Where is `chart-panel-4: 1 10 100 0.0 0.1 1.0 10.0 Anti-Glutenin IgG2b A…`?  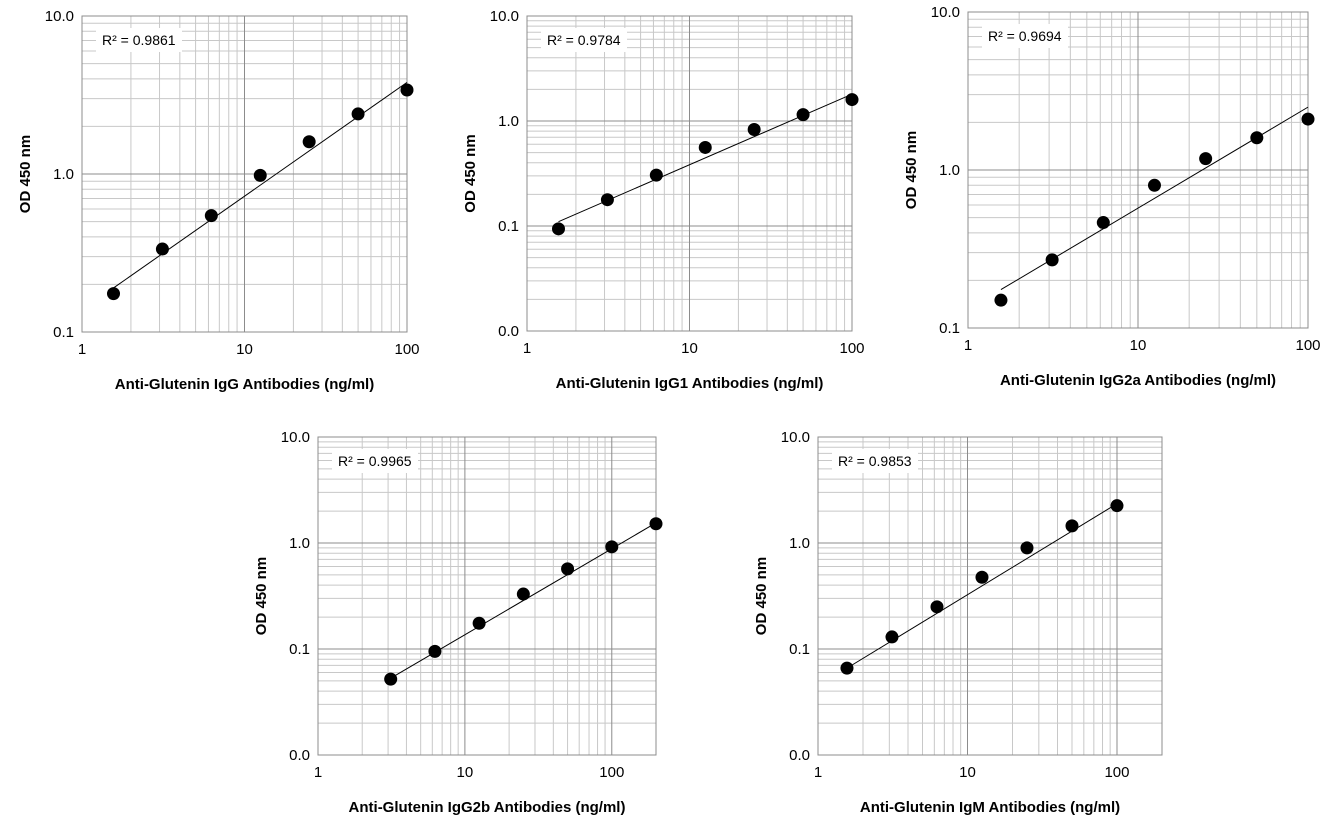 chart-panel-4: 1 10 100 0.0 0.1 1.0 10.0 Anti-Glutenin IgG2b A… is located at coordinates (458, 622).